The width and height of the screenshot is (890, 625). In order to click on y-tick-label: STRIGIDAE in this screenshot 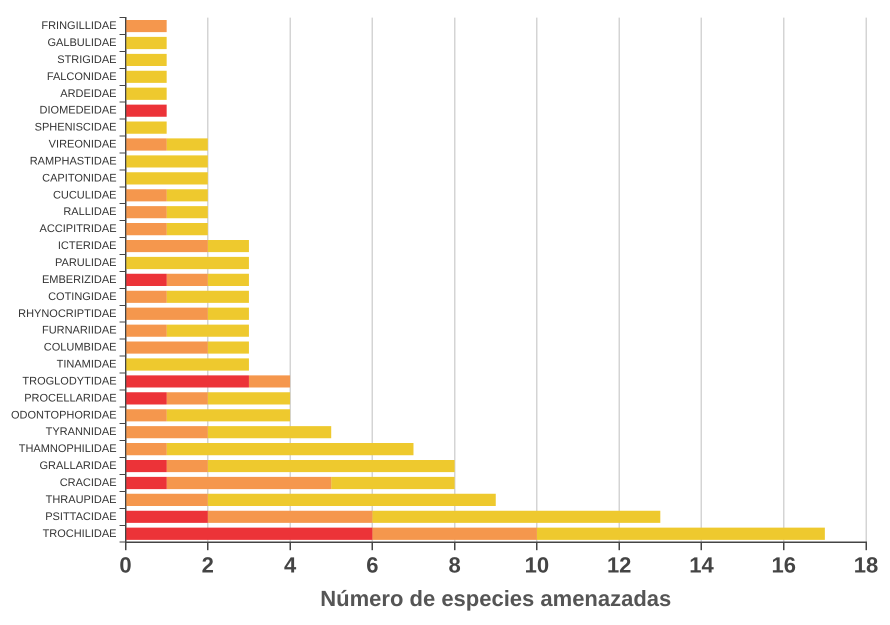, I will do `click(87, 60)`.